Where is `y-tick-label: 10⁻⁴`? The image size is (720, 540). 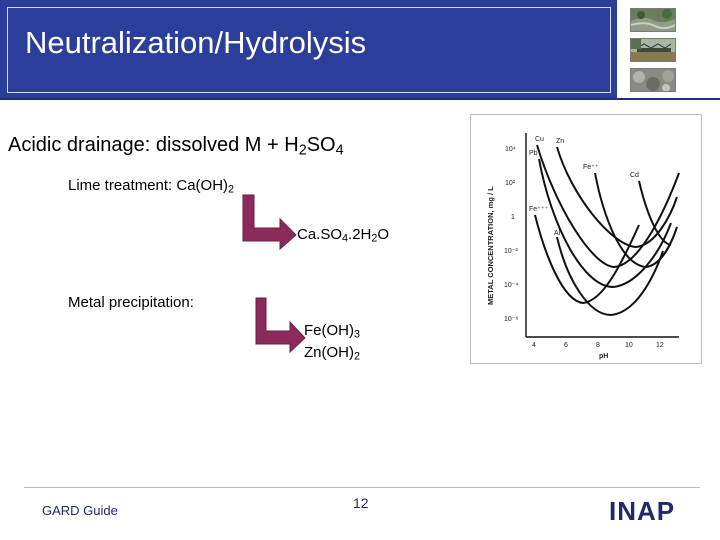 y-tick-label: 10⁻⁴ is located at coordinates (511, 285).